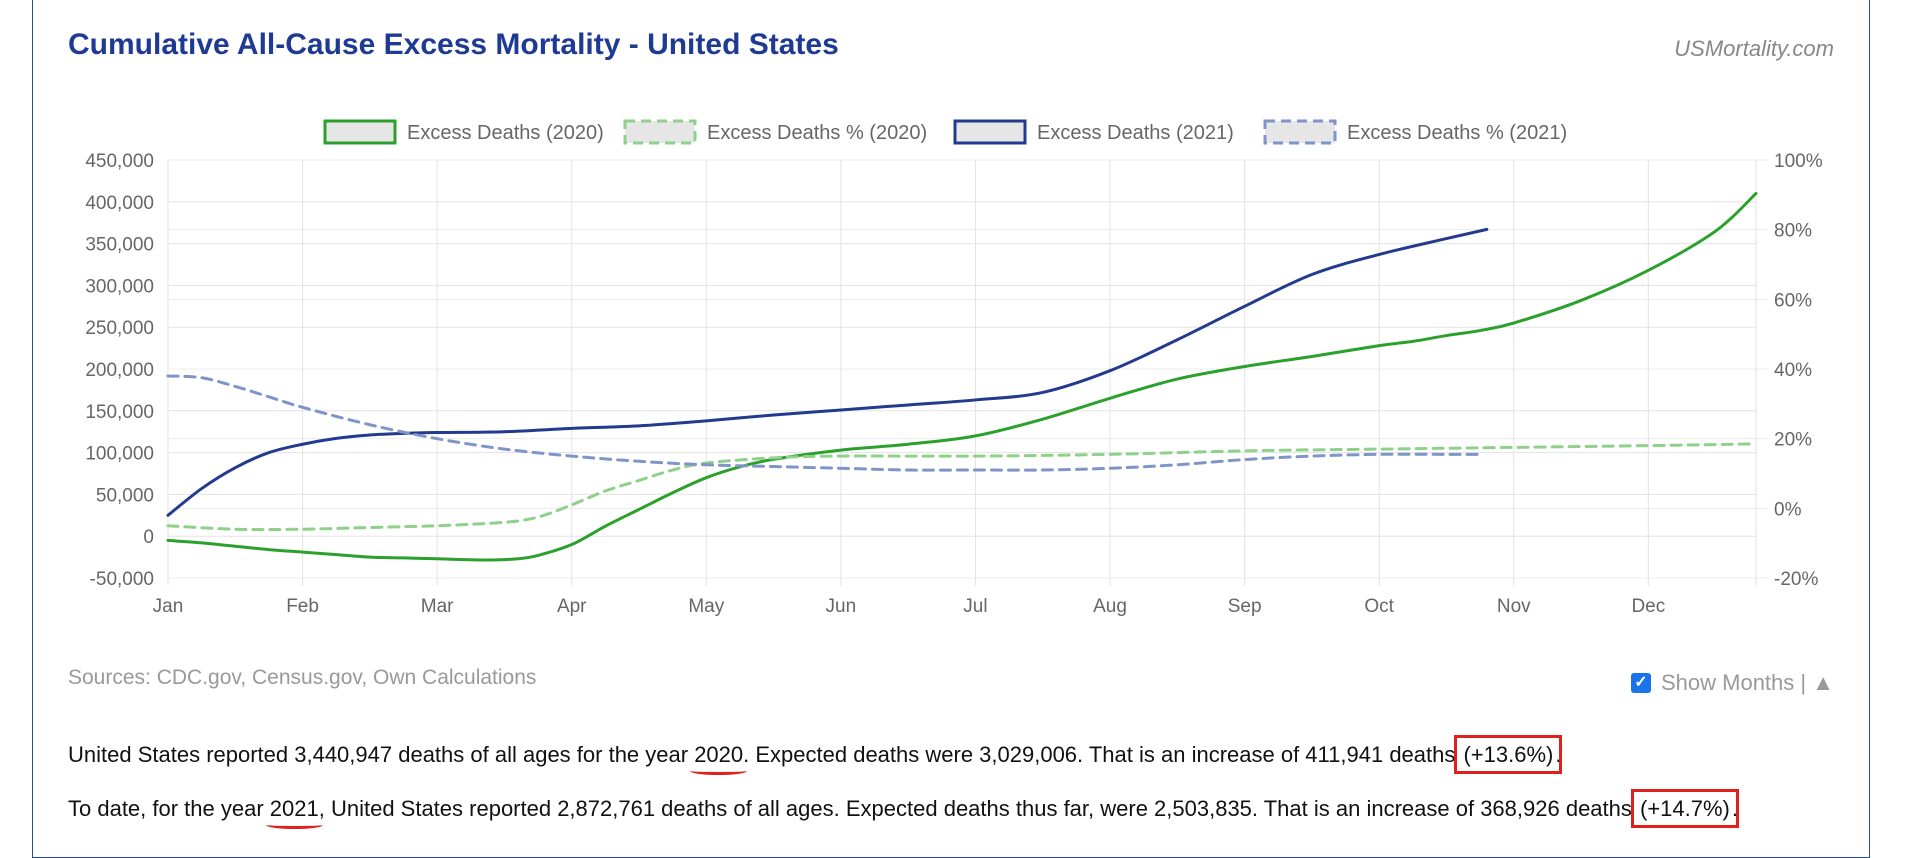 This screenshot has height=858, width=1920. I want to click on x-tick-label: Jun, so click(841, 606).